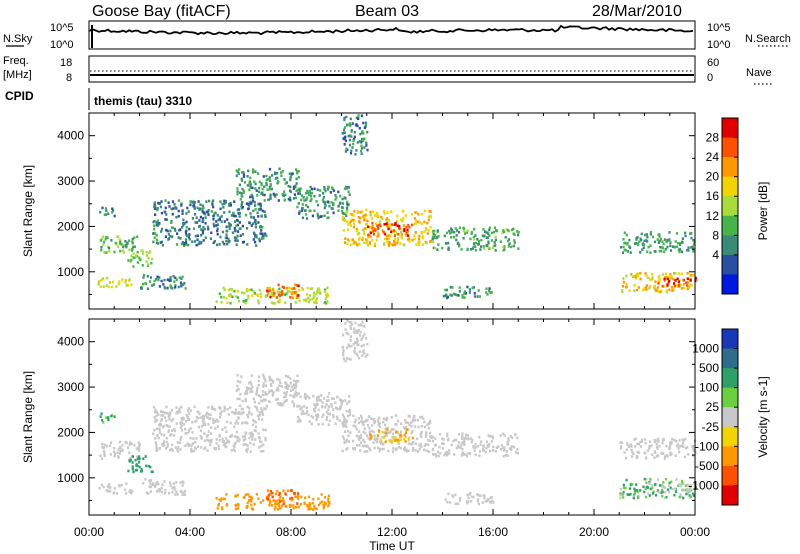 Image resolution: width=800 pixels, height=554 pixels. Describe the element at coordinates (62, 45) in the screenshot. I see `noise-left-tick-bottom: 10^0` at that location.